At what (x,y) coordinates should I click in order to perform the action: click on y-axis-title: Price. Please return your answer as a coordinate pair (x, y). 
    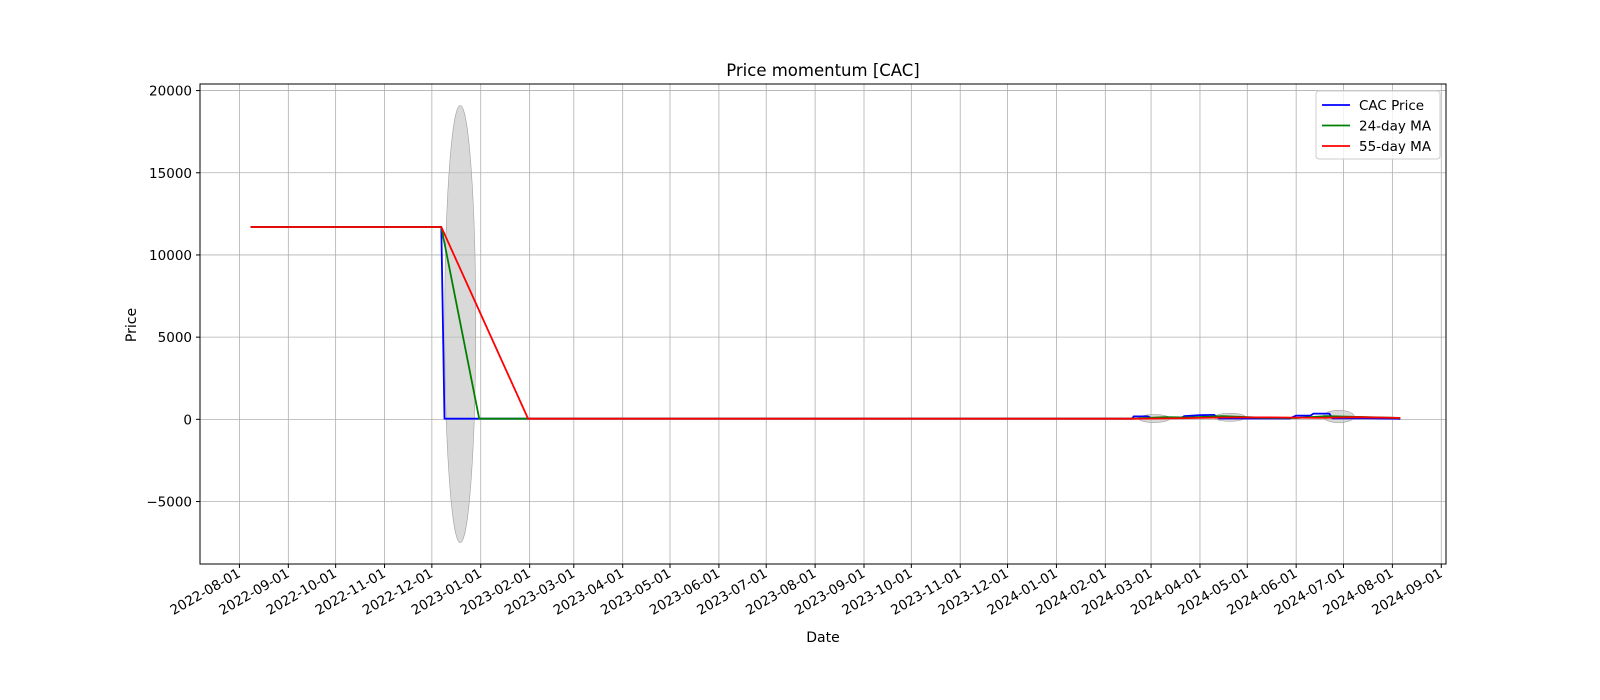
    Looking at the image, I should click on (132, 325).